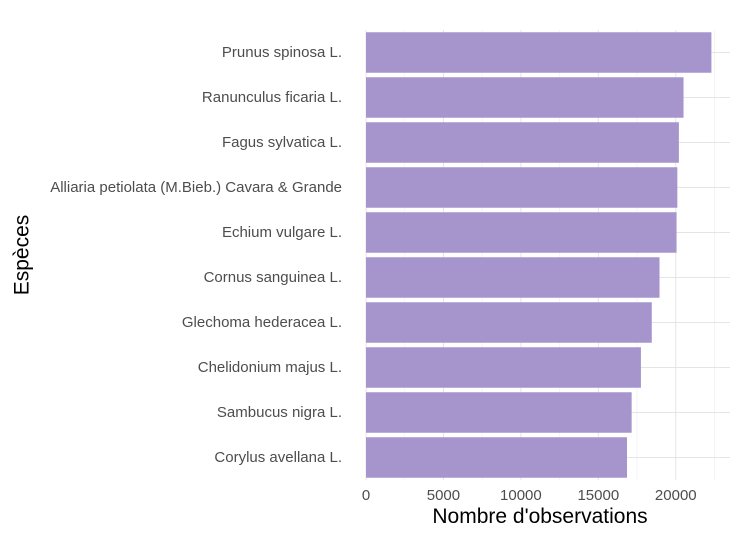 This screenshot has width=738, height=534. I want to click on x-tick-label: 20000, so click(676, 495).